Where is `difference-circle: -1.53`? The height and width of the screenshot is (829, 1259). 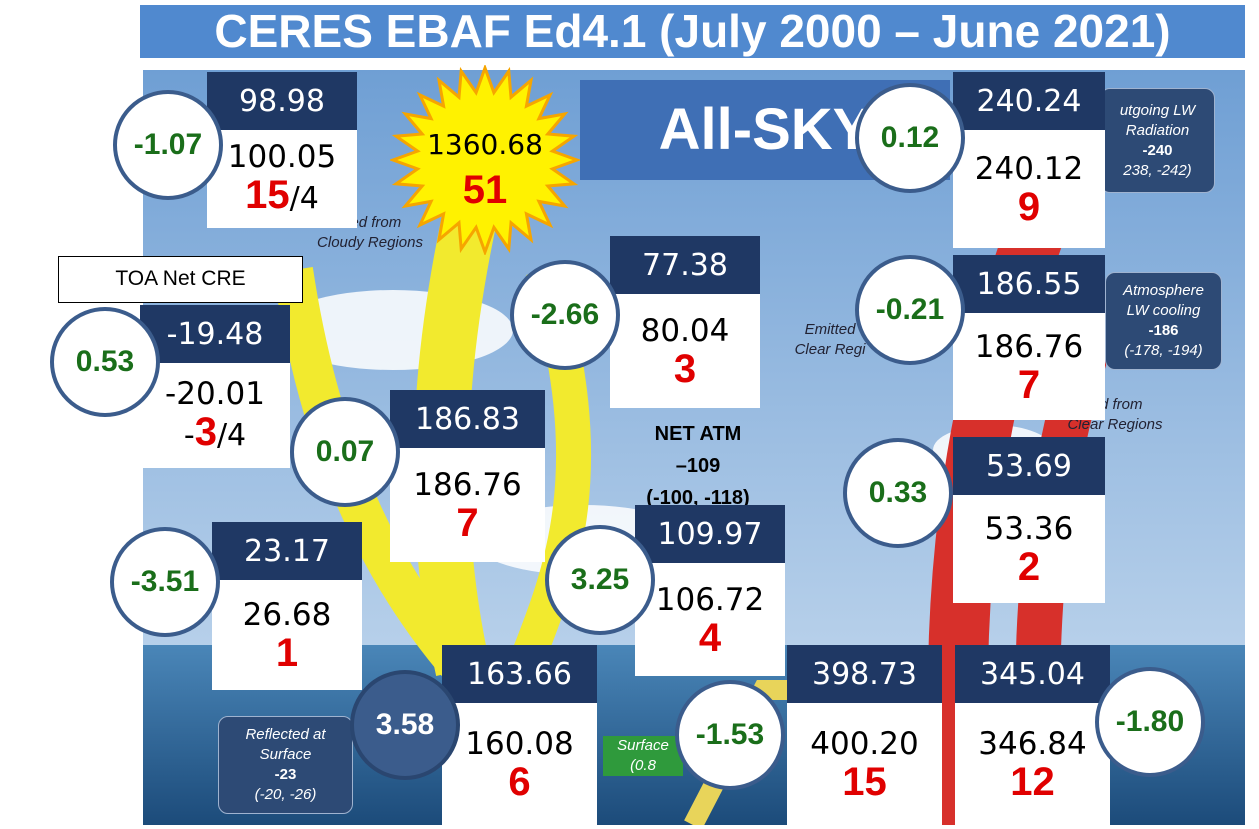 difference-circle: -1.53 is located at coordinates (730, 735).